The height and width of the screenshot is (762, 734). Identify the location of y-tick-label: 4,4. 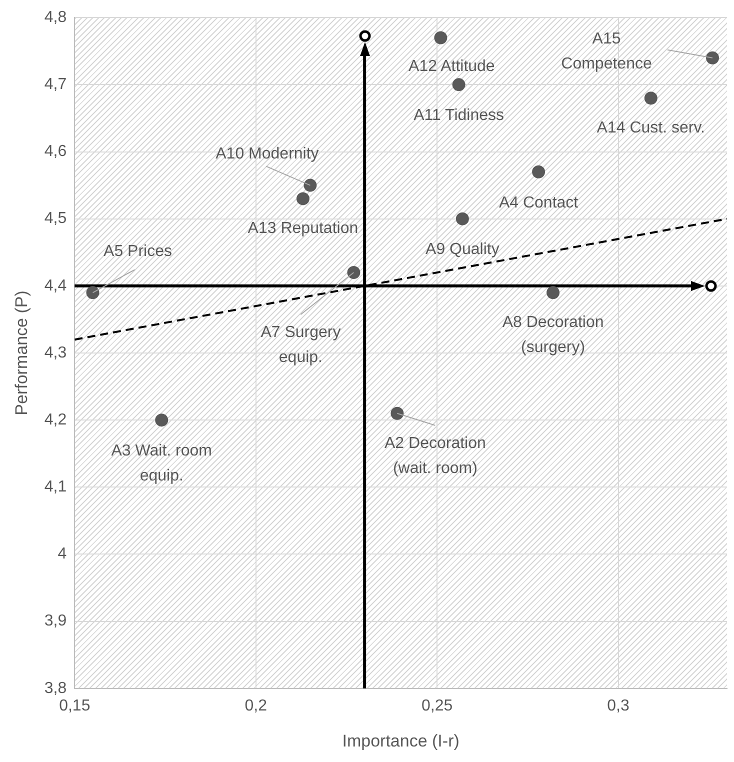
(55, 285).